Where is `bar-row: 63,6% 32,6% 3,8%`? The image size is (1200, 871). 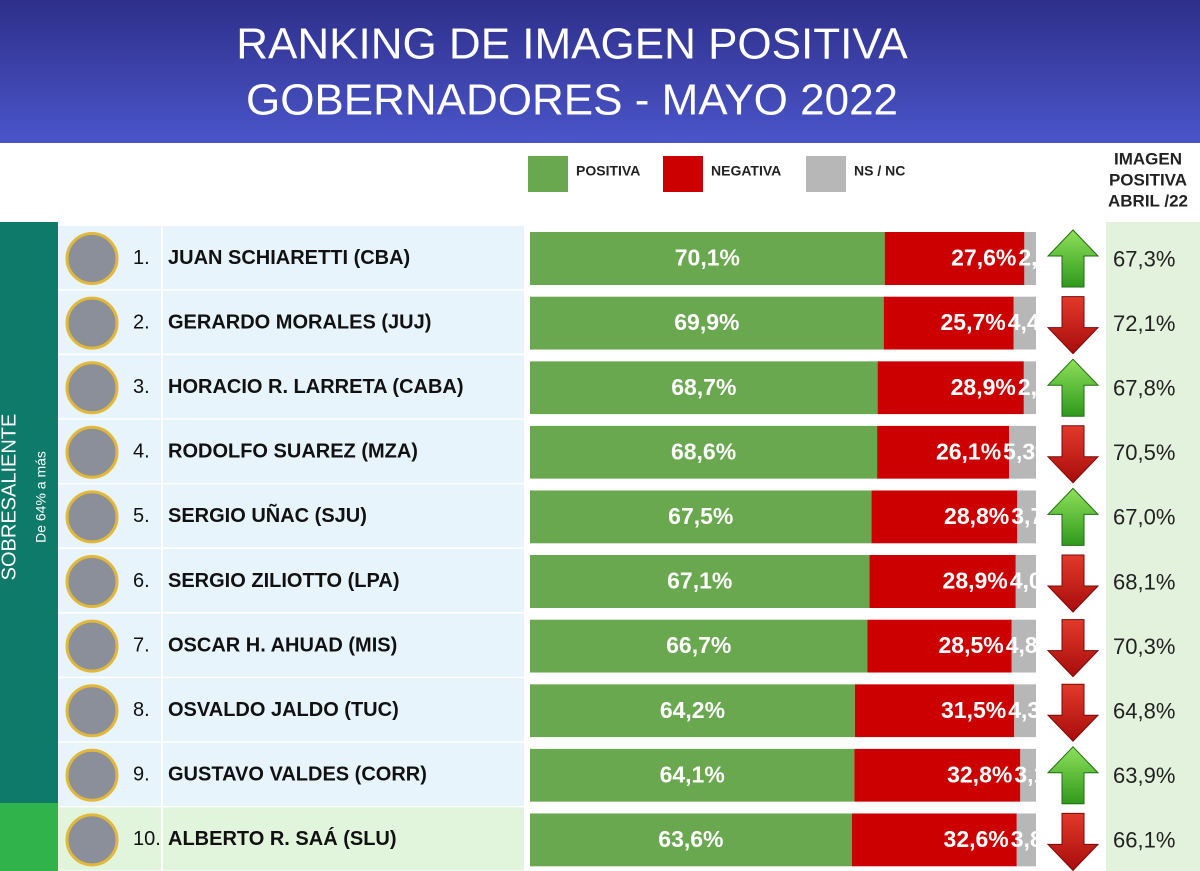 bar-row: 63,6% 32,6% 3,8% is located at coordinates (796, 840).